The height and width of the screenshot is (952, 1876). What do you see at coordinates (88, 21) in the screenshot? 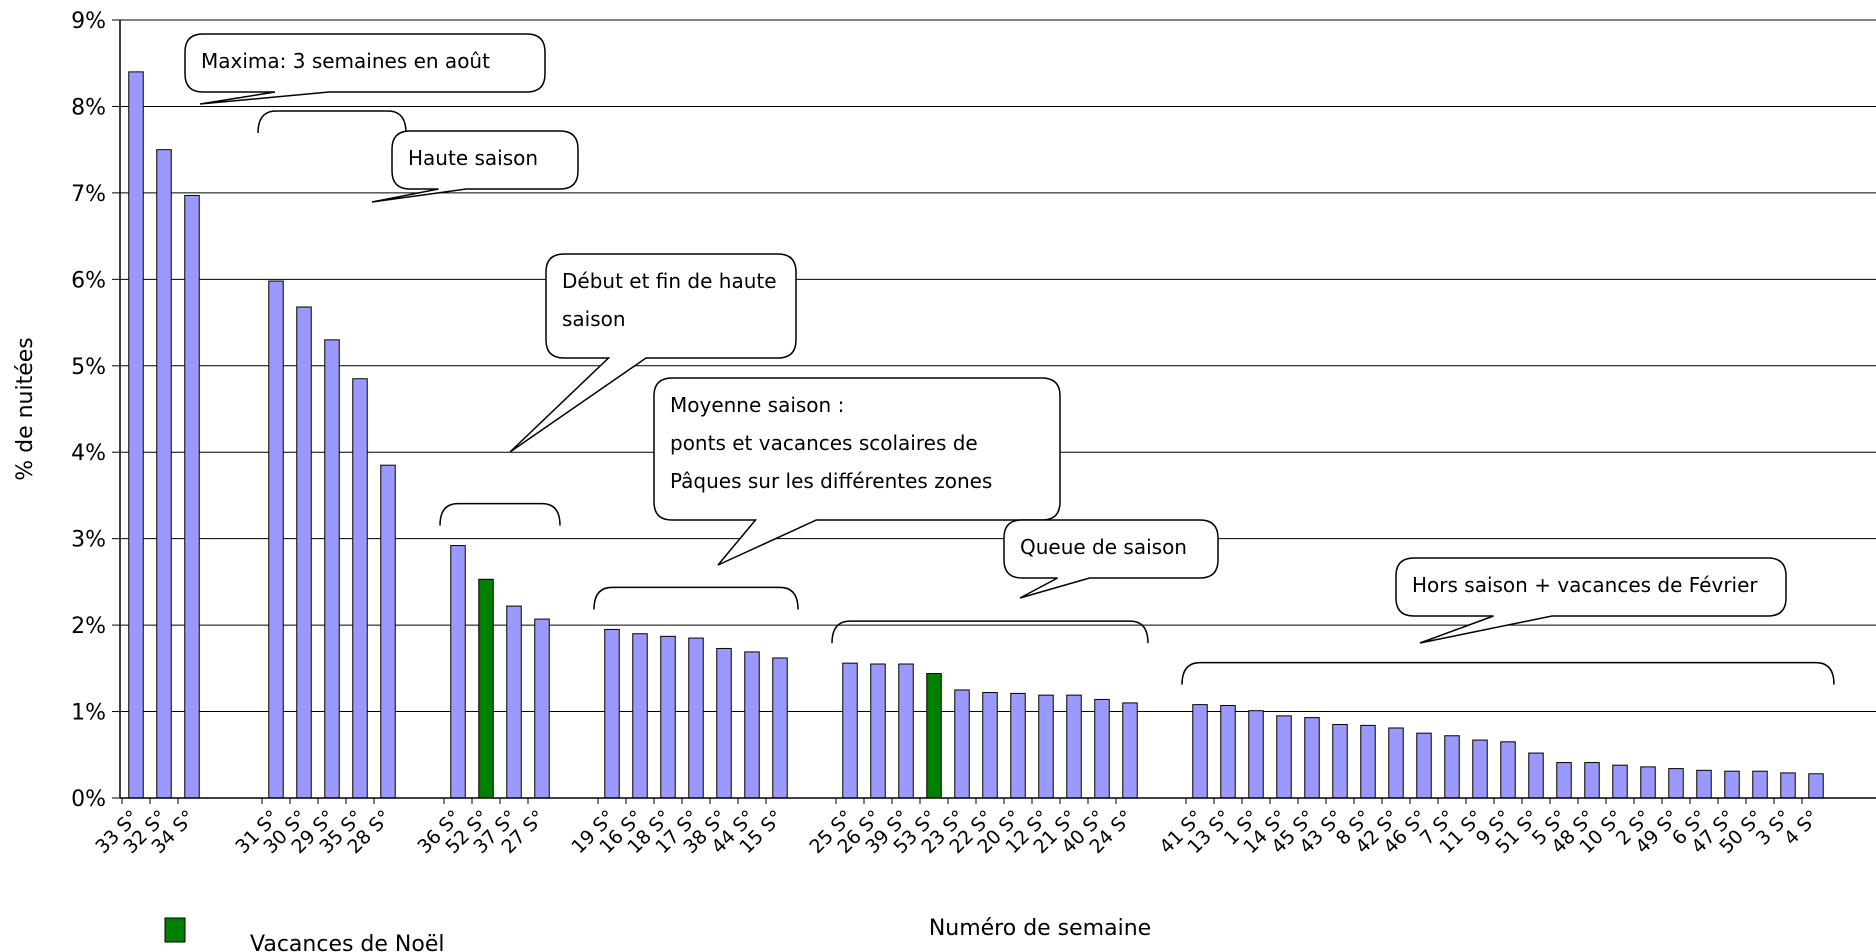
I see `y-tick-label: 9%` at bounding box center [88, 21].